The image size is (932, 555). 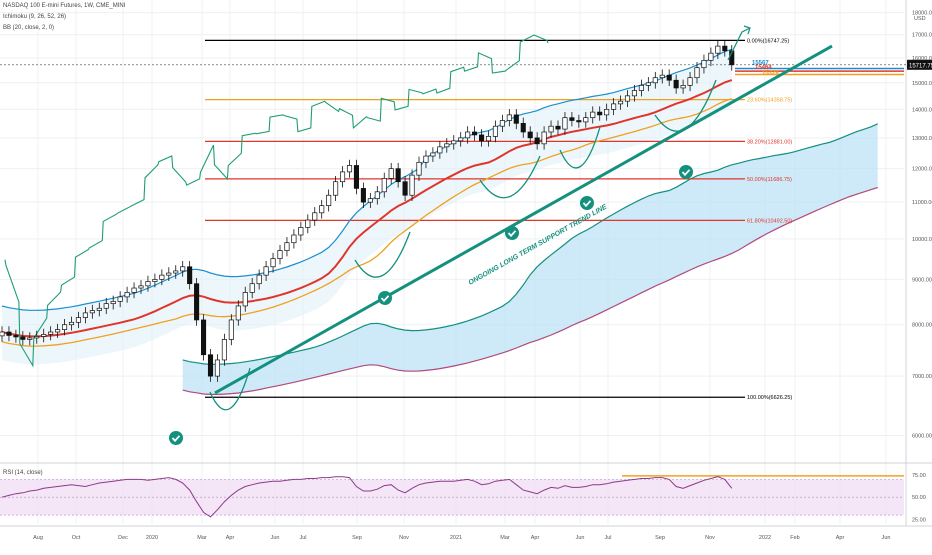 I want to click on rsi-legend: RSI (14, close), so click(x=23, y=473).